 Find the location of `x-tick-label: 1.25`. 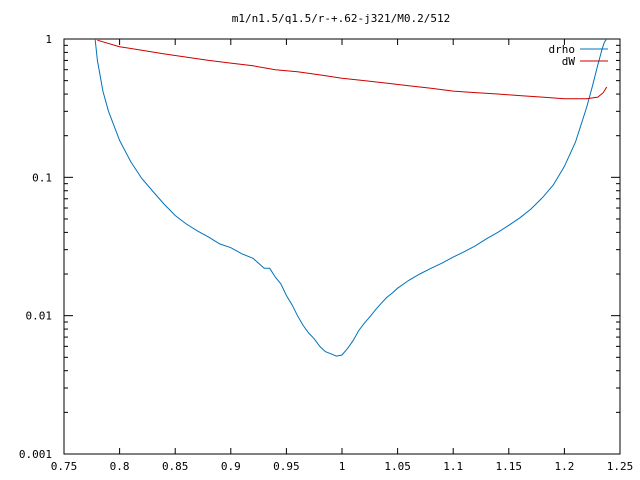

x-tick-label: 1.25 is located at coordinates (620, 466).